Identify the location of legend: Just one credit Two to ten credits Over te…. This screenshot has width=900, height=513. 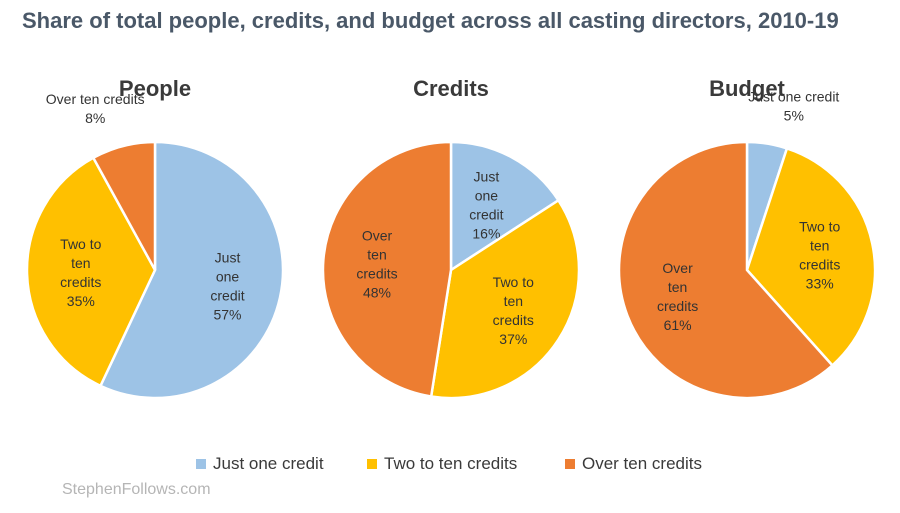
(449, 463).